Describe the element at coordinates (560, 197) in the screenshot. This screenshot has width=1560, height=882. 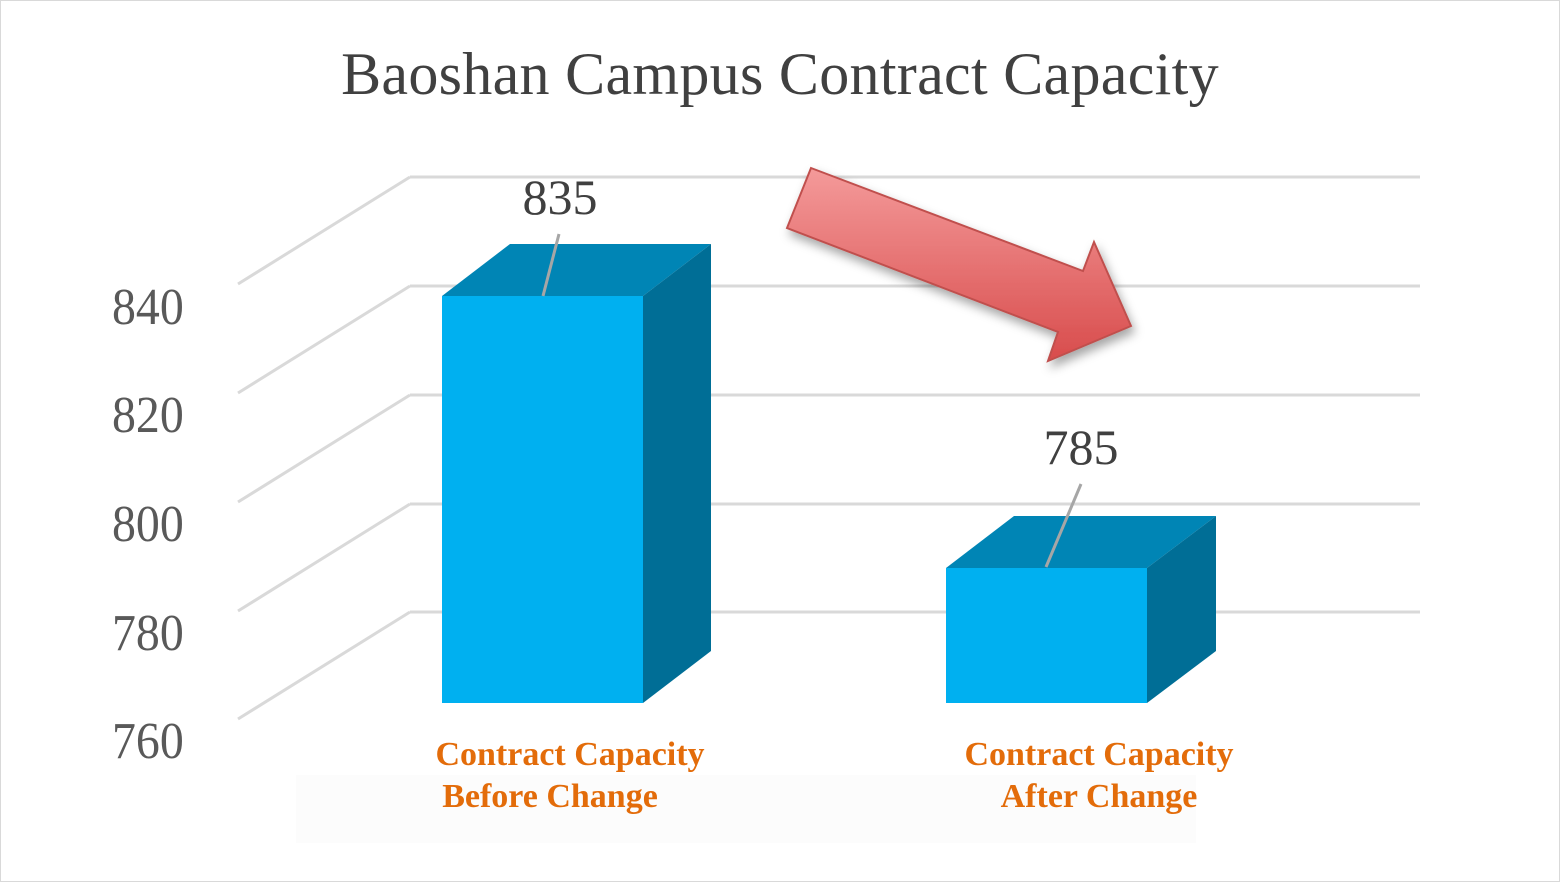
I see `data-label-before: 835` at that location.